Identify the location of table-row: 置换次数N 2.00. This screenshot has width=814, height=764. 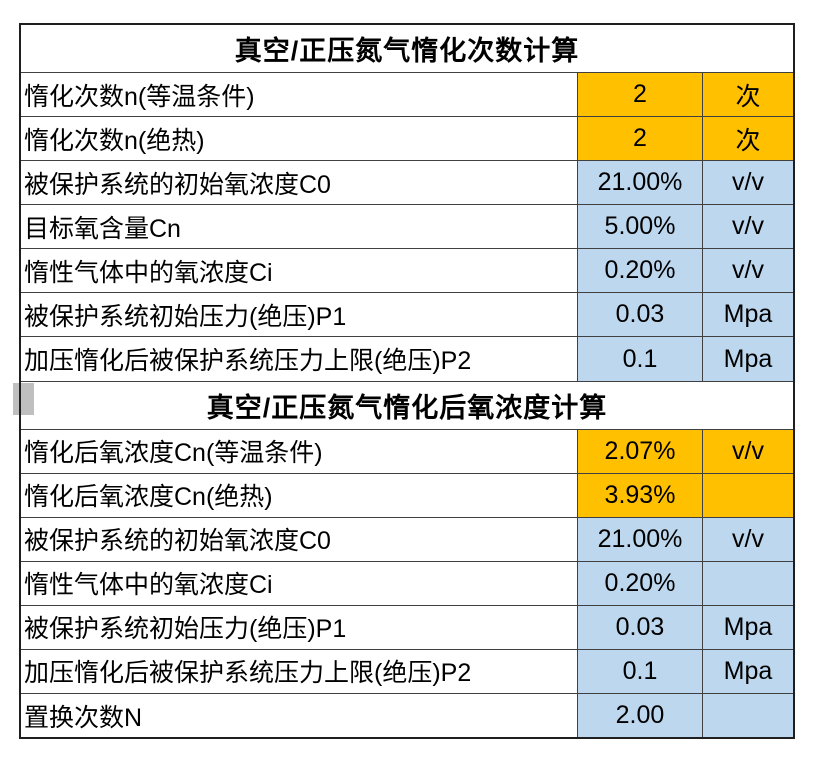
(407, 716).